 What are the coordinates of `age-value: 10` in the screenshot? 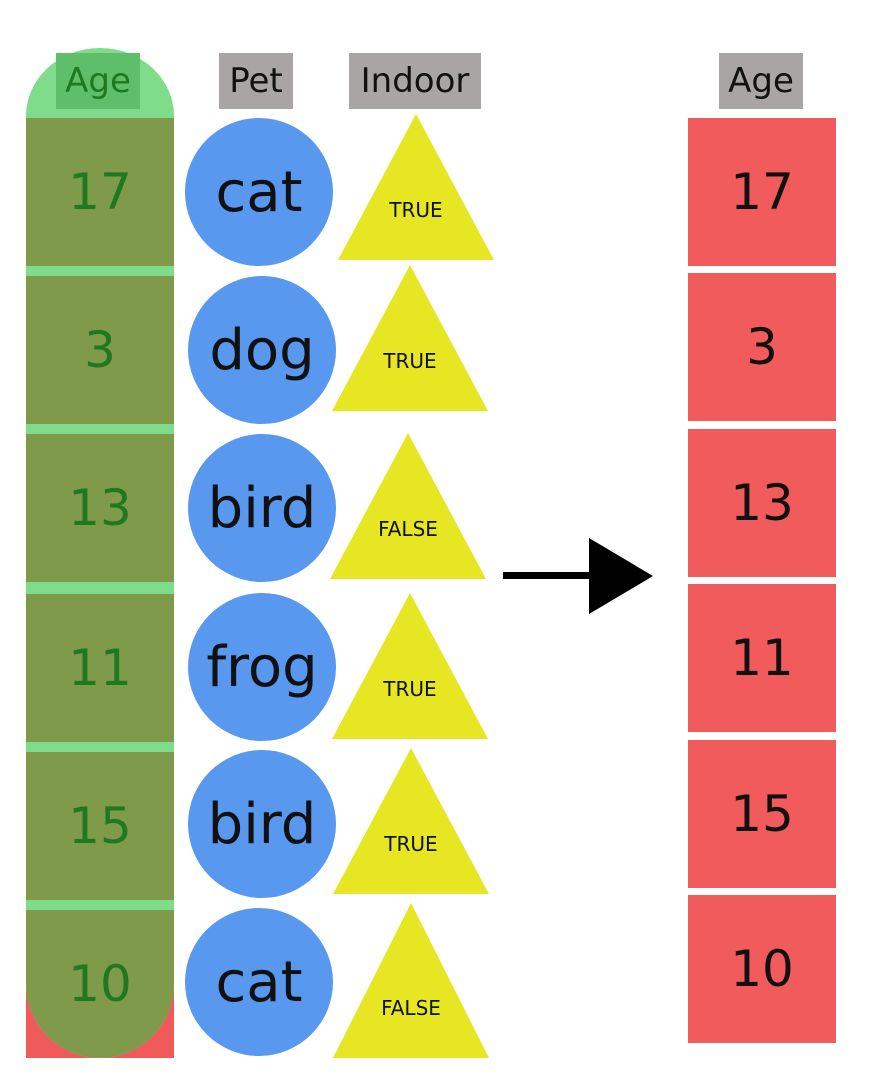 It's located at (100, 984).